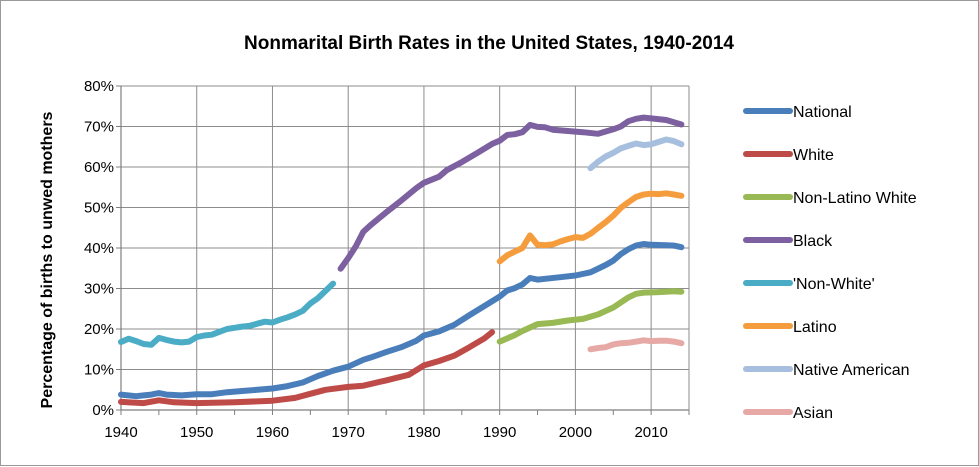 This screenshot has width=979, height=467. I want to click on y-tick-label: 30%, so click(99, 289).